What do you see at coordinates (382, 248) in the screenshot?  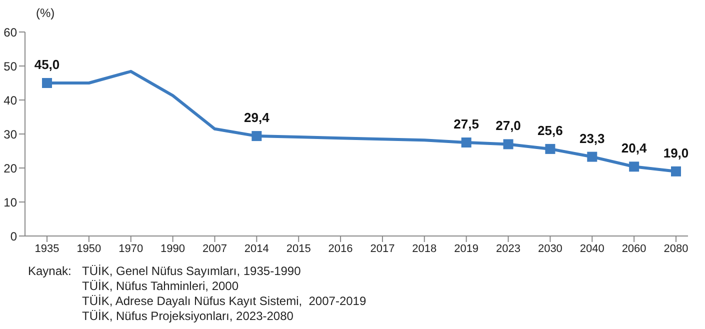 I see `x-tick-label: 2017` at bounding box center [382, 248].